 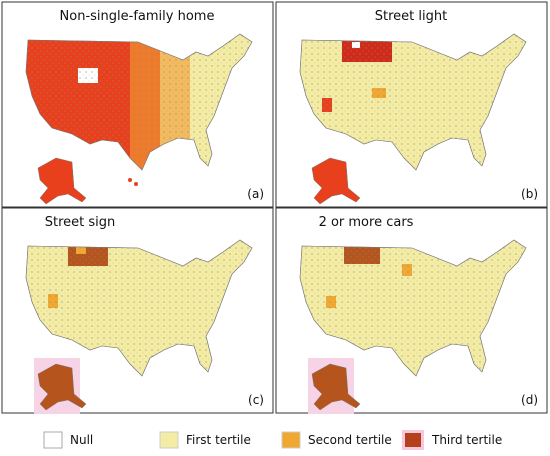 I want to click on panel-label: (b), so click(x=529, y=194).